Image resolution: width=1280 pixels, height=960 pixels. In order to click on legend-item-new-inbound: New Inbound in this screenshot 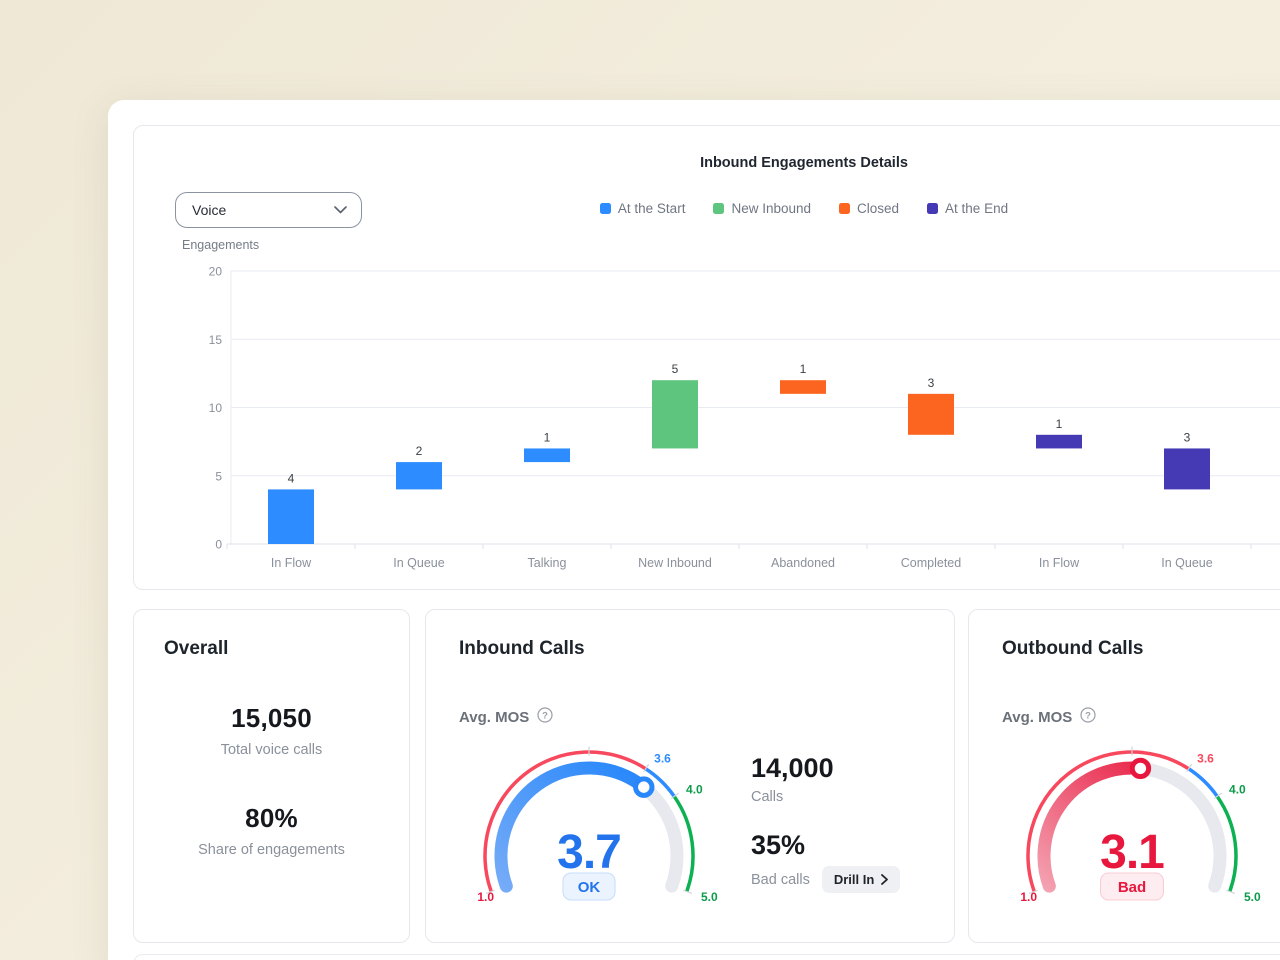, I will do `click(762, 208)`.